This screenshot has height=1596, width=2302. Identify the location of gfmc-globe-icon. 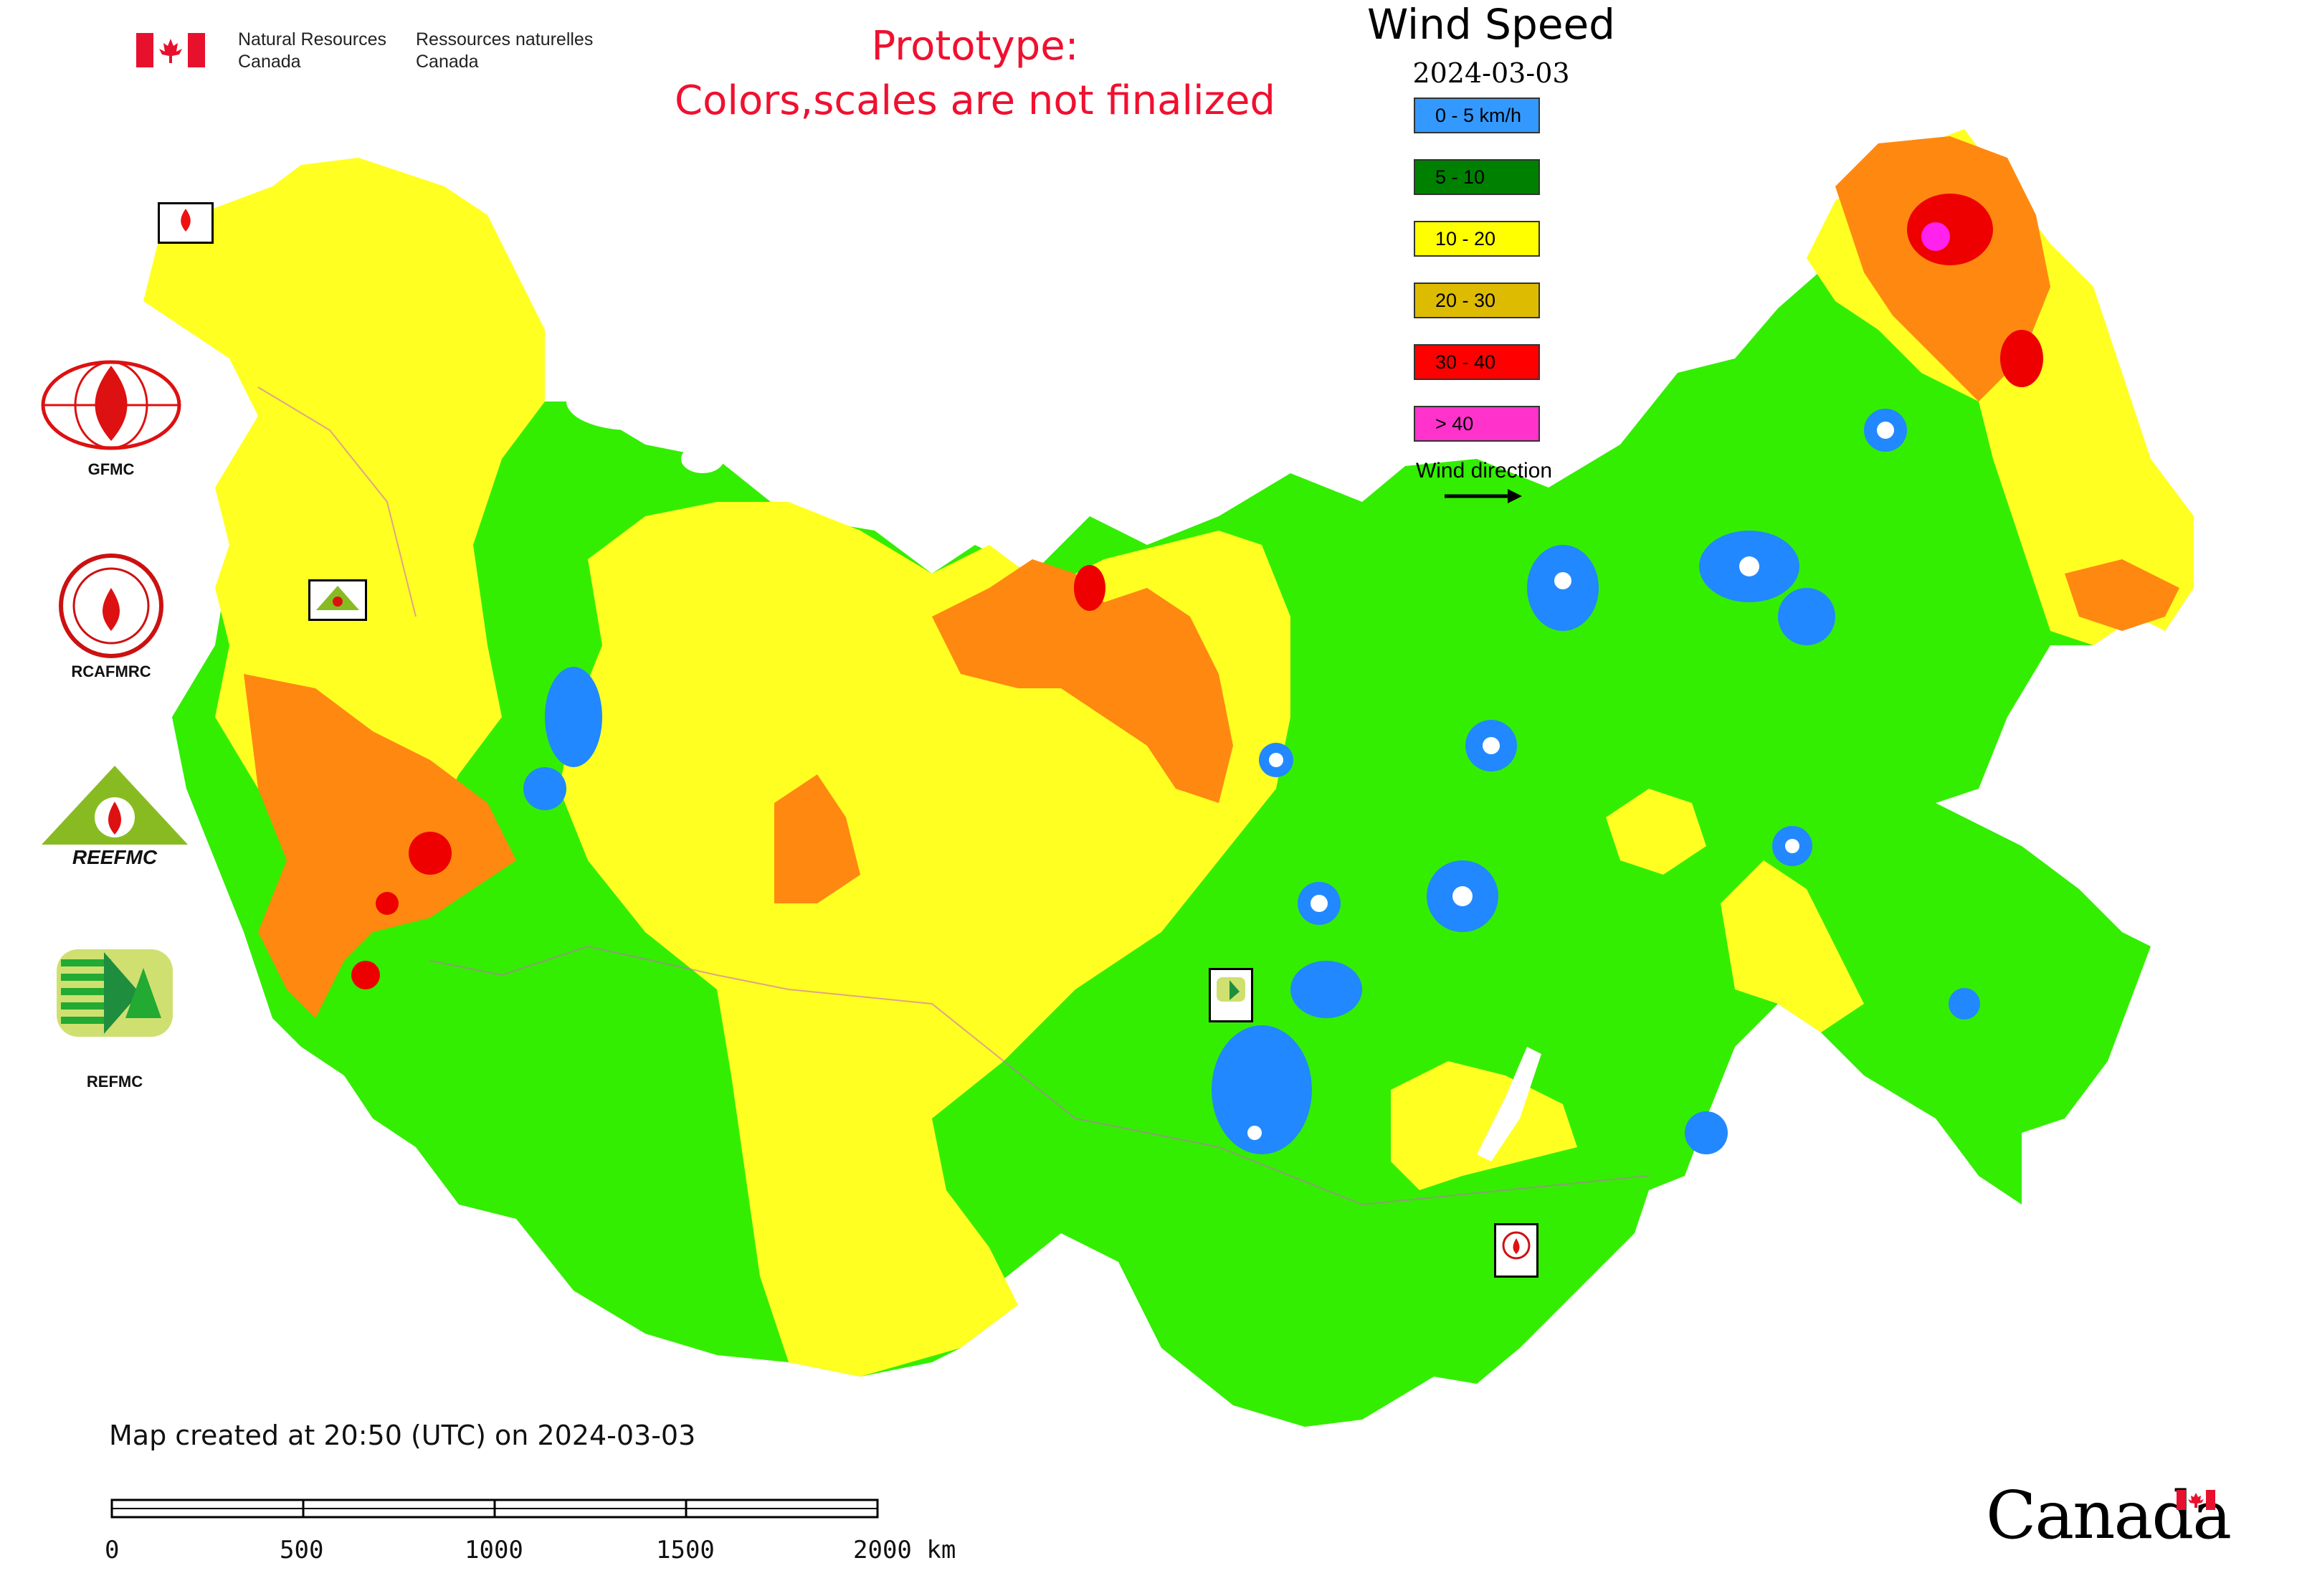
(111, 405).